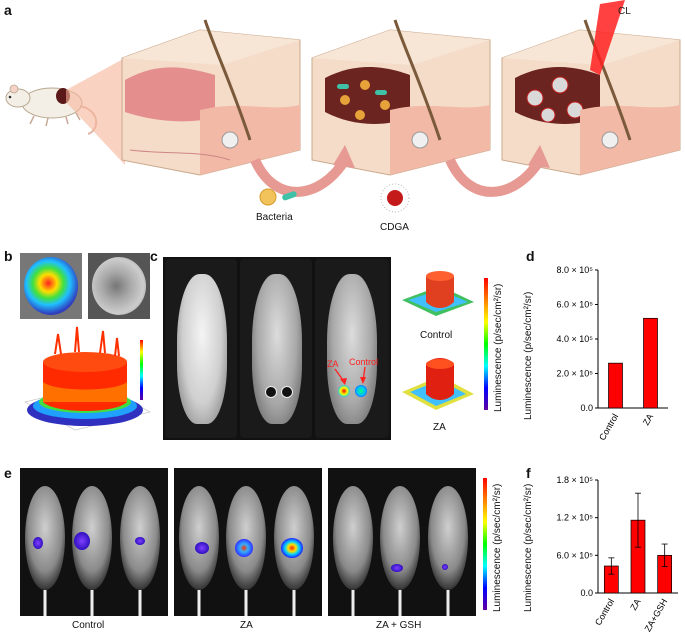  I want to click on chart-f-ylabel: Luminescence (p/sec/cm²/sr), so click(528, 547).